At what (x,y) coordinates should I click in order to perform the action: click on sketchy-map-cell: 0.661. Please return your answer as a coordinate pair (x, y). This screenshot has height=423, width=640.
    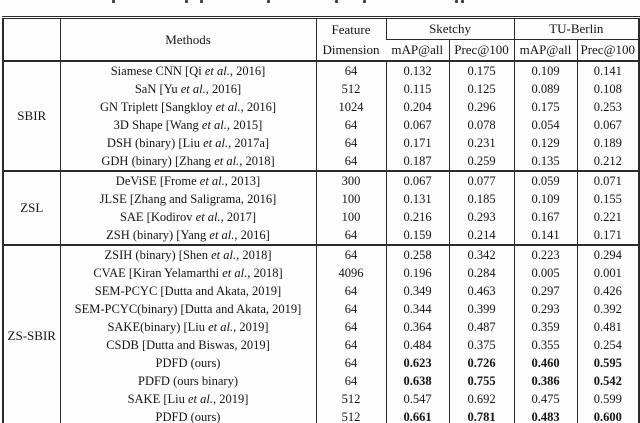
    Looking at the image, I should click on (417, 415).